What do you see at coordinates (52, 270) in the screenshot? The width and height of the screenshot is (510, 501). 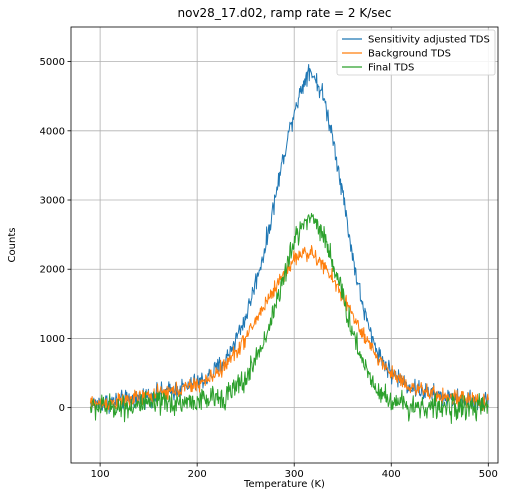 I see `y-tick-label: 2000` at bounding box center [52, 270].